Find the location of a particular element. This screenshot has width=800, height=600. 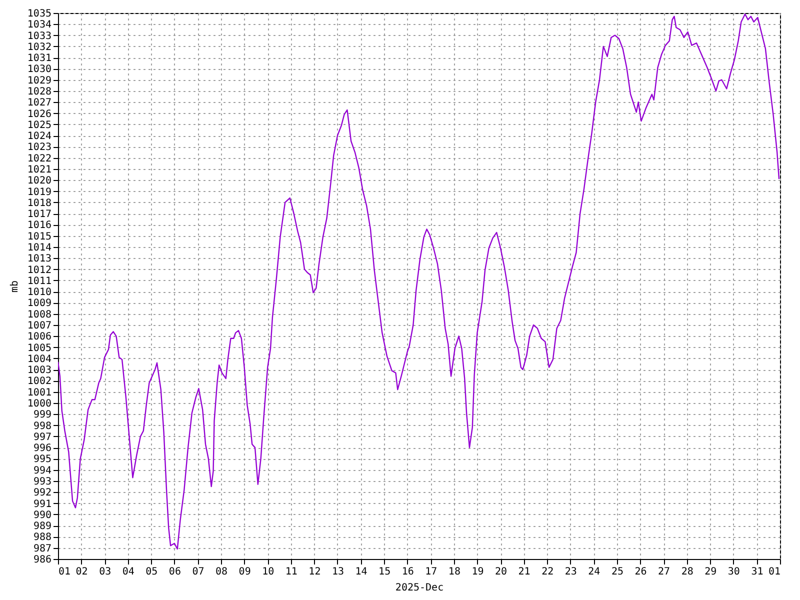

x-tick-label: 21 is located at coordinates (524, 572).